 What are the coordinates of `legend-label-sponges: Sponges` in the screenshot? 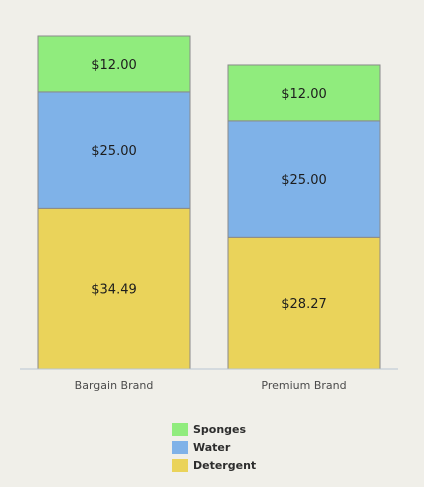 It's located at (220, 429).